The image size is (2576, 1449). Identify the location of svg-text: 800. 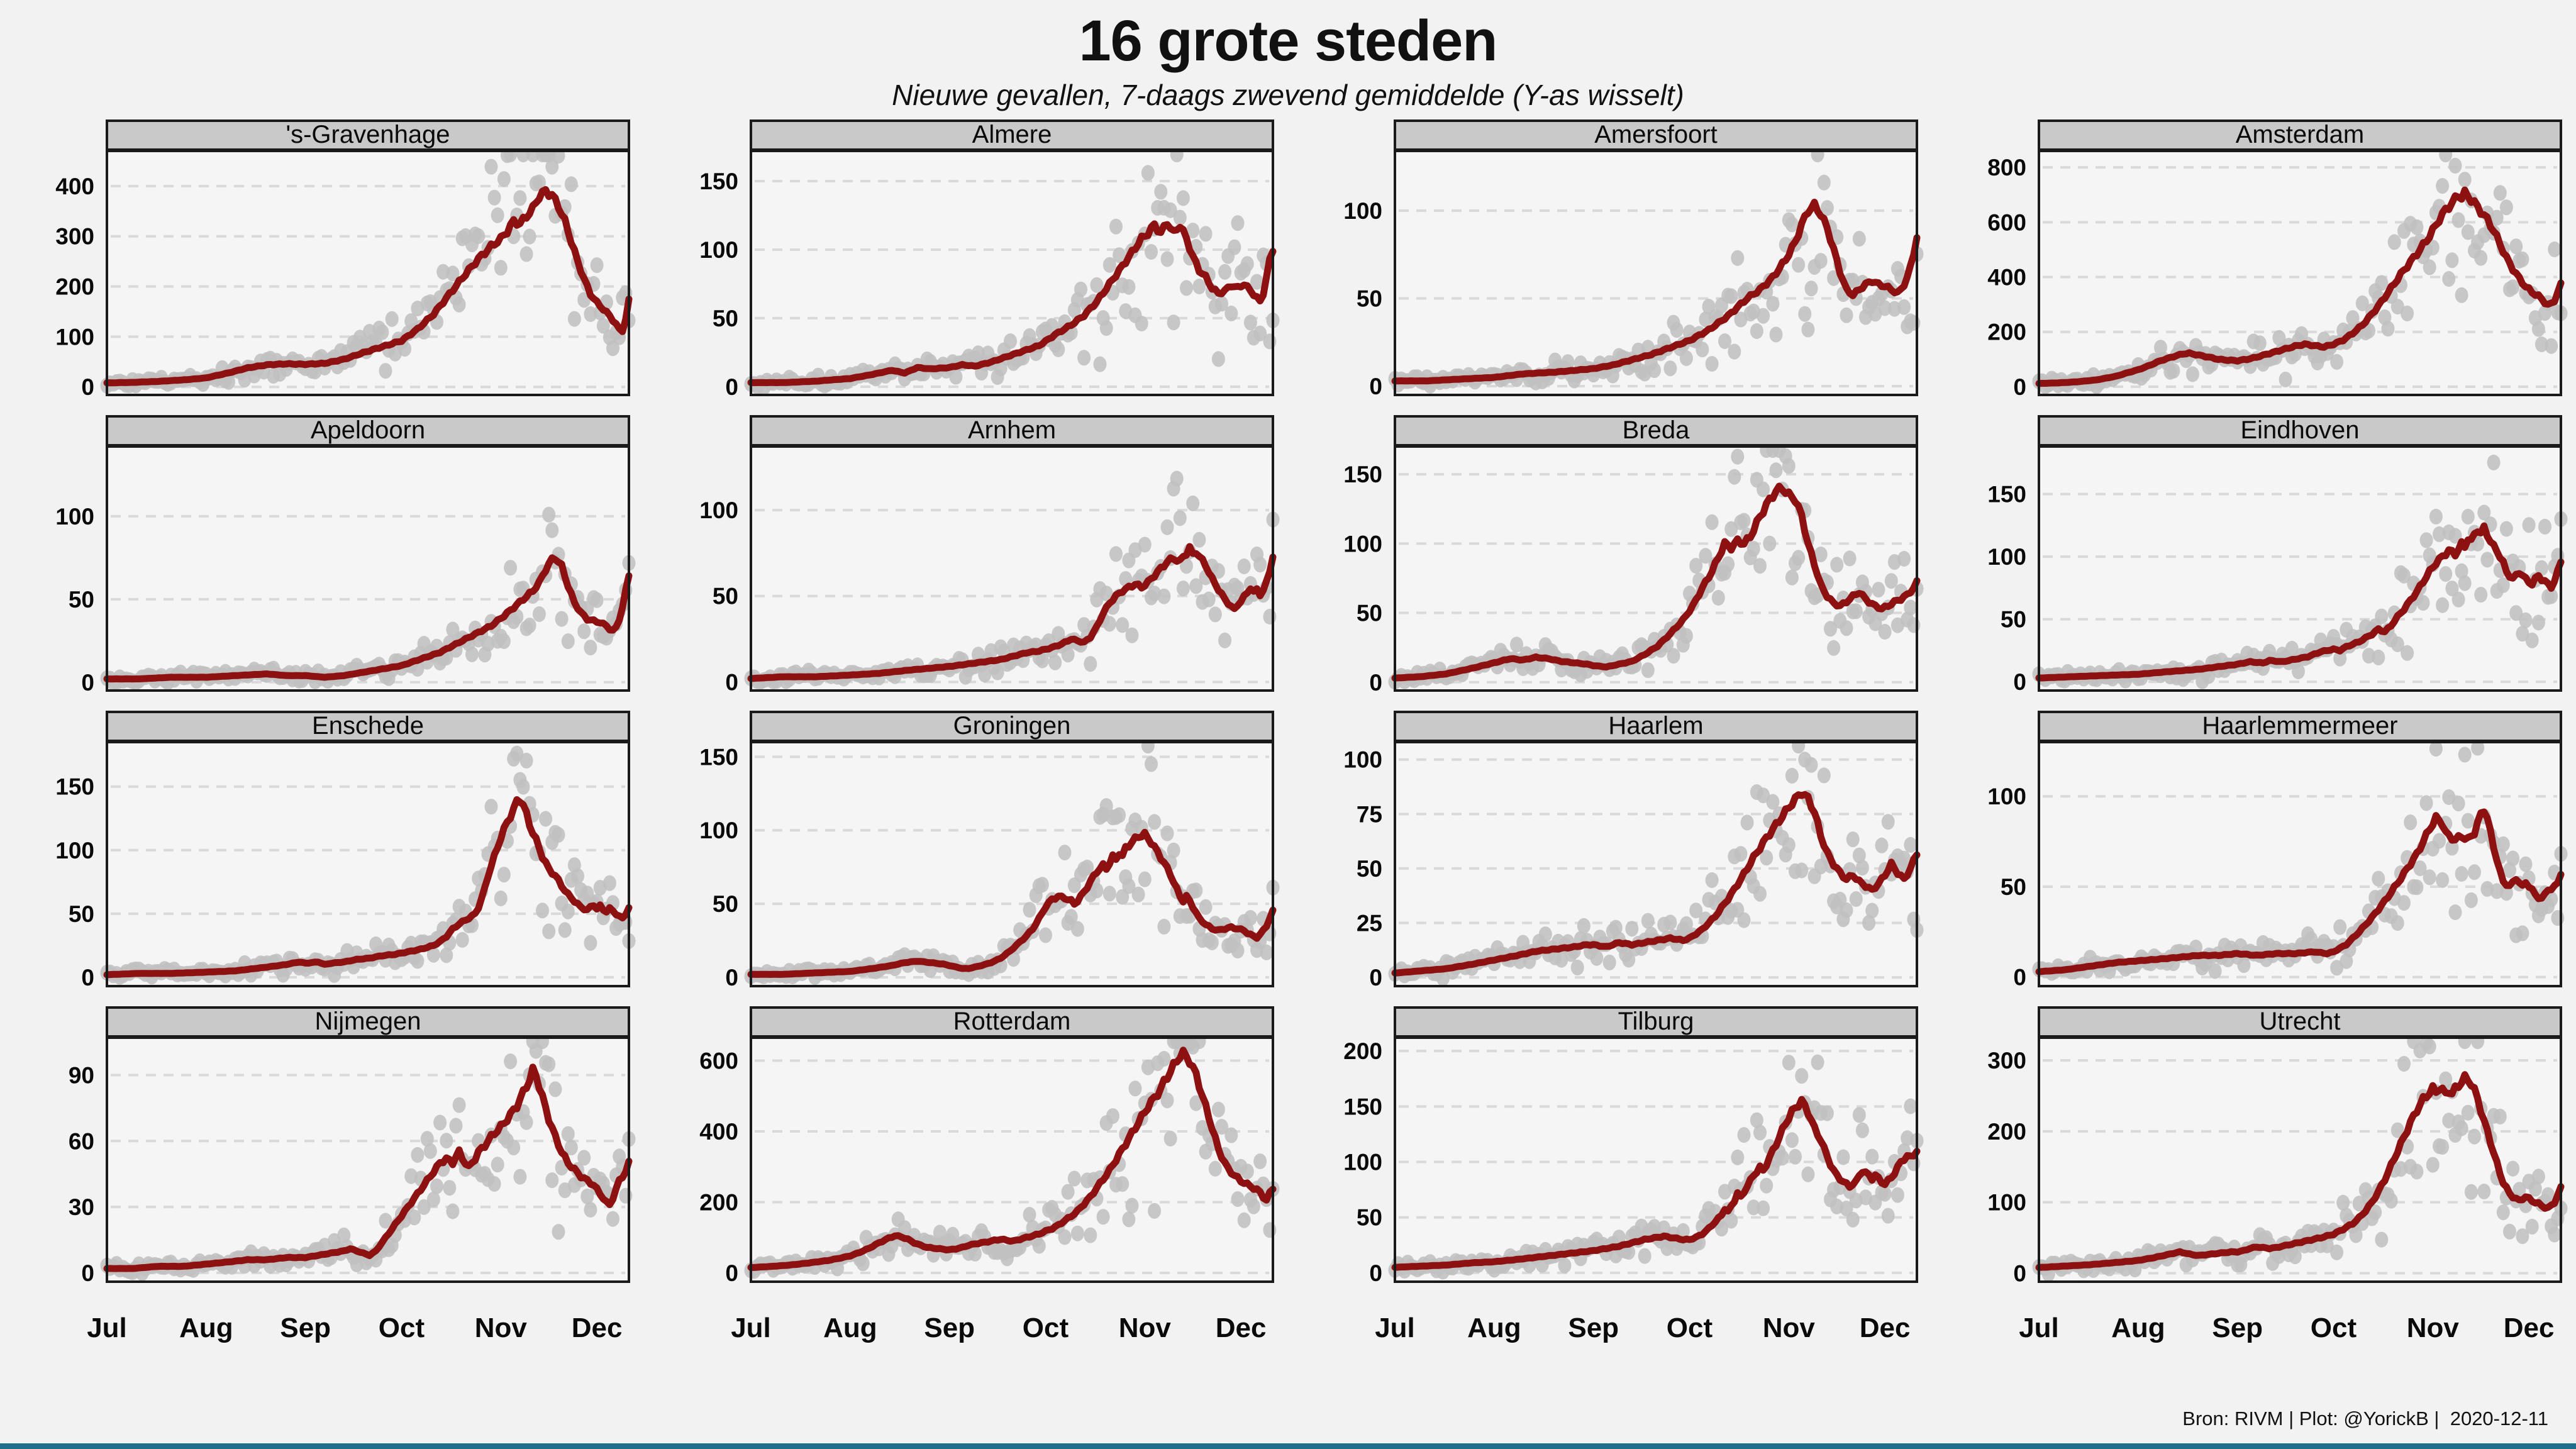
(2006, 167).